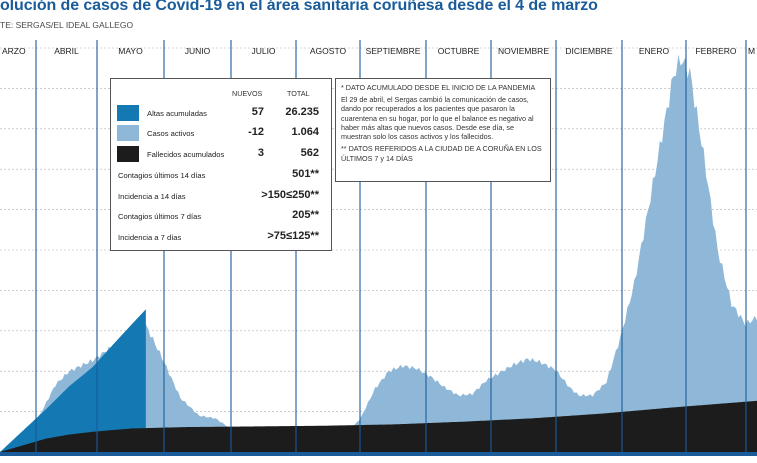 The width and height of the screenshot is (757, 463). I want to click on legend-total-activos: 1.064, so click(305, 132).